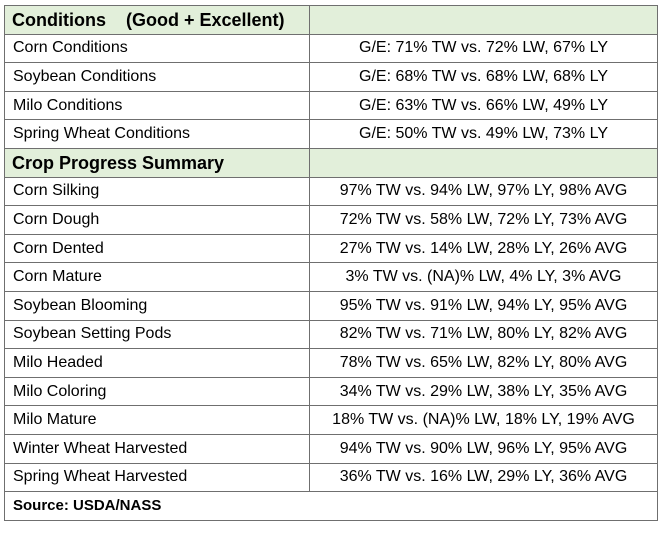 The image size is (660, 535). I want to click on progress-label: Milo Mature, so click(157, 420).